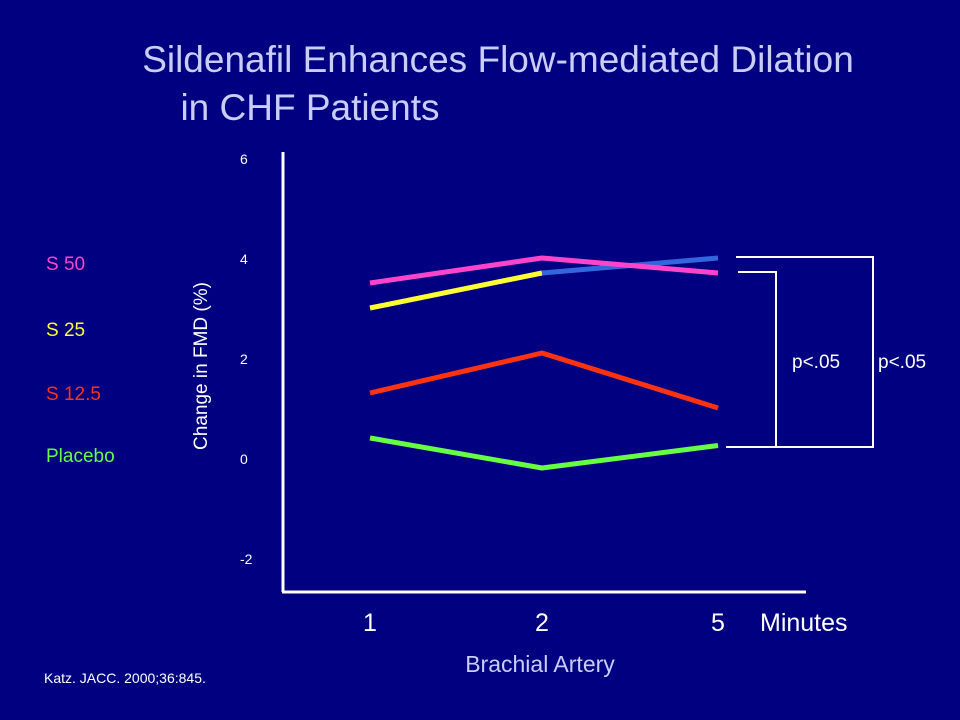  What do you see at coordinates (244, 159) in the screenshot?
I see `y-tick-label: 6` at bounding box center [244, 159].